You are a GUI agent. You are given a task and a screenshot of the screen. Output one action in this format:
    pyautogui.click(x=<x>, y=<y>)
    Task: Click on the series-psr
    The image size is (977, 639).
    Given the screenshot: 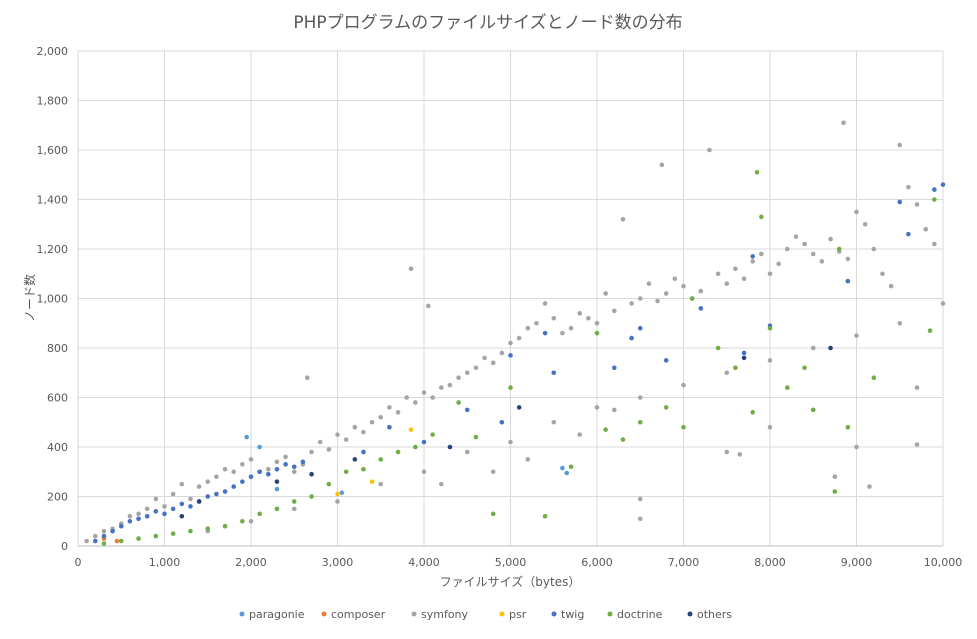 What is the action you would take?
    pyautogui.click(x=374, y=462)
    